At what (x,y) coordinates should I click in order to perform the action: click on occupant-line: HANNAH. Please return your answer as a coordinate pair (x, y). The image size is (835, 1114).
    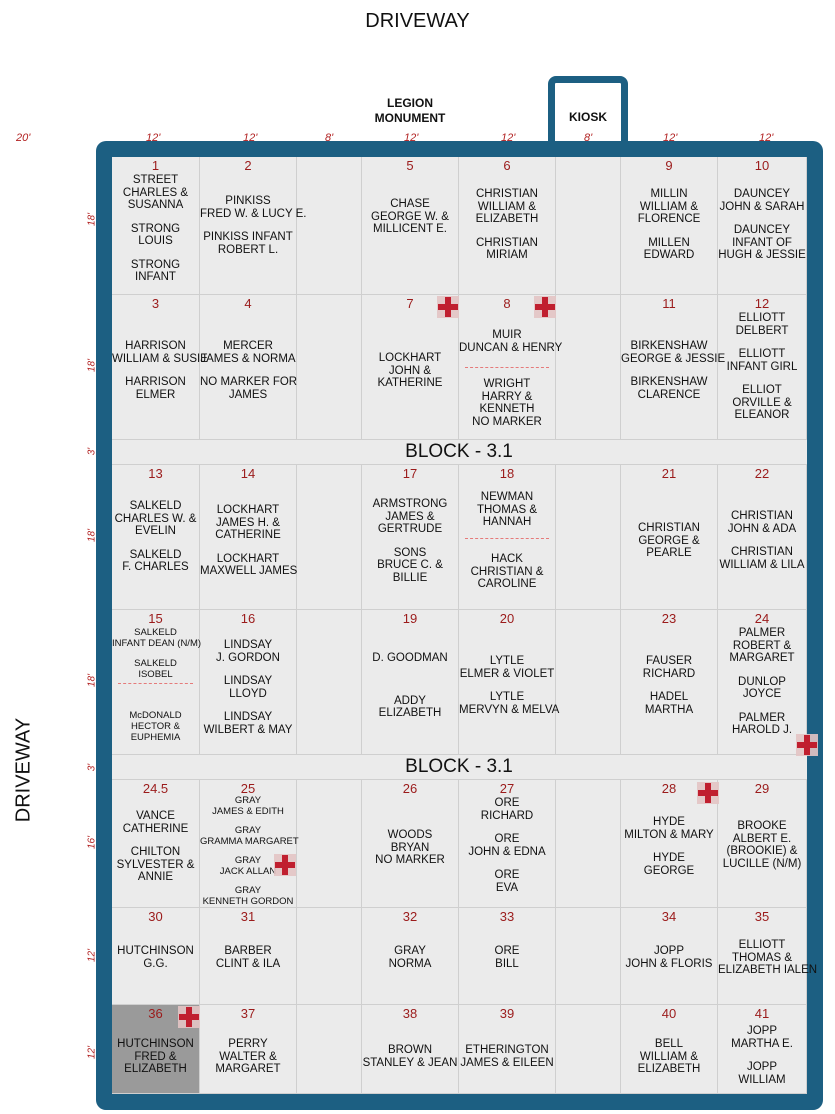
    Looking at the image, I should click on (507, 522).